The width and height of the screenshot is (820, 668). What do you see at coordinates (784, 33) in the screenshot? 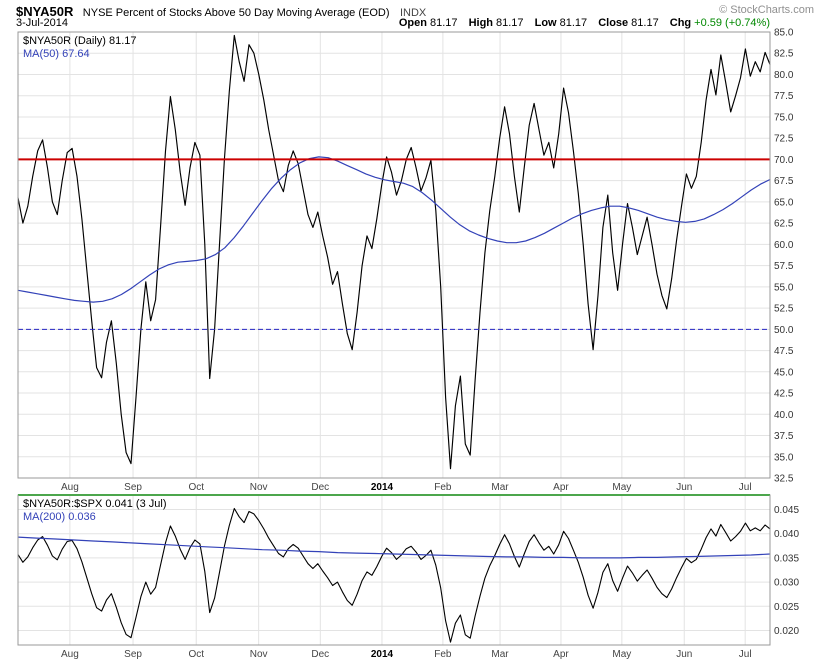
I see `svg-text: 85.0` at bounding box center [784, 33].